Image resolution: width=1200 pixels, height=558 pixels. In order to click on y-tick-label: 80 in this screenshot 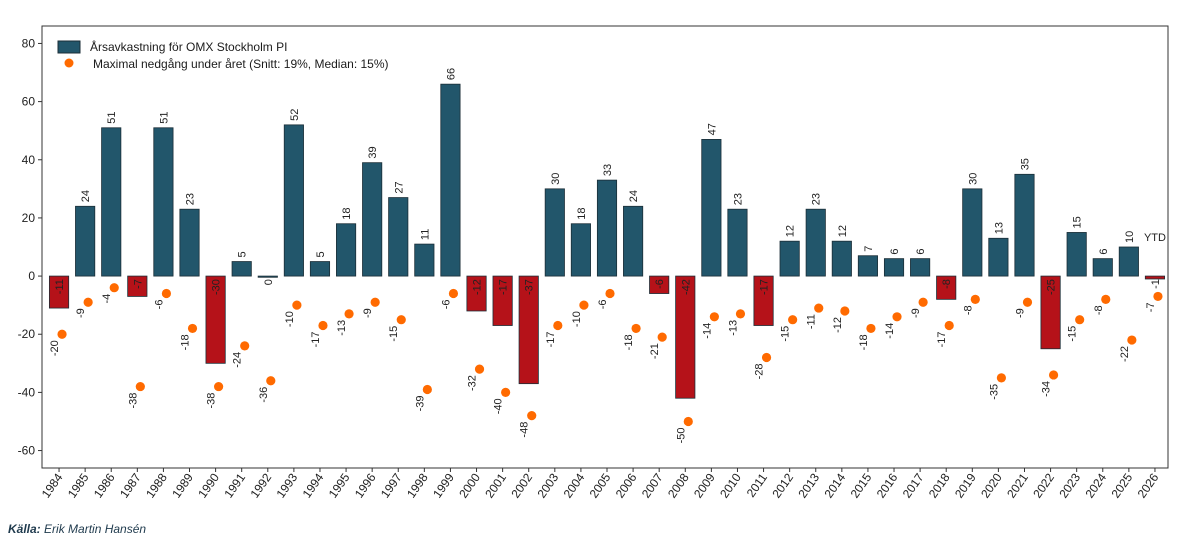, I will do `click(29, 43)`.